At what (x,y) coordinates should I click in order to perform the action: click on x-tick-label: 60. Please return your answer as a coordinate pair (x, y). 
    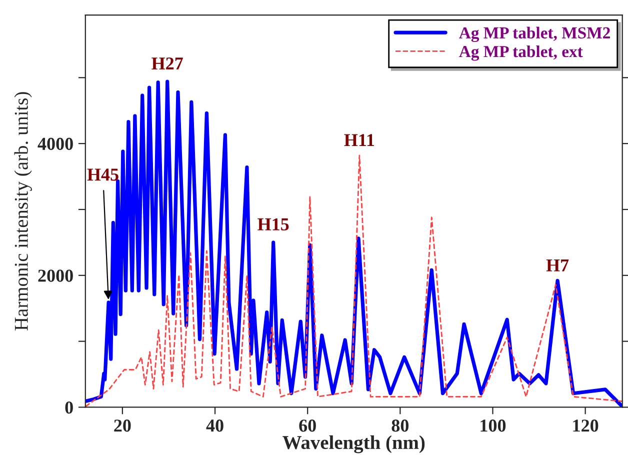
    Looking at the image, I should click on (307, 426).